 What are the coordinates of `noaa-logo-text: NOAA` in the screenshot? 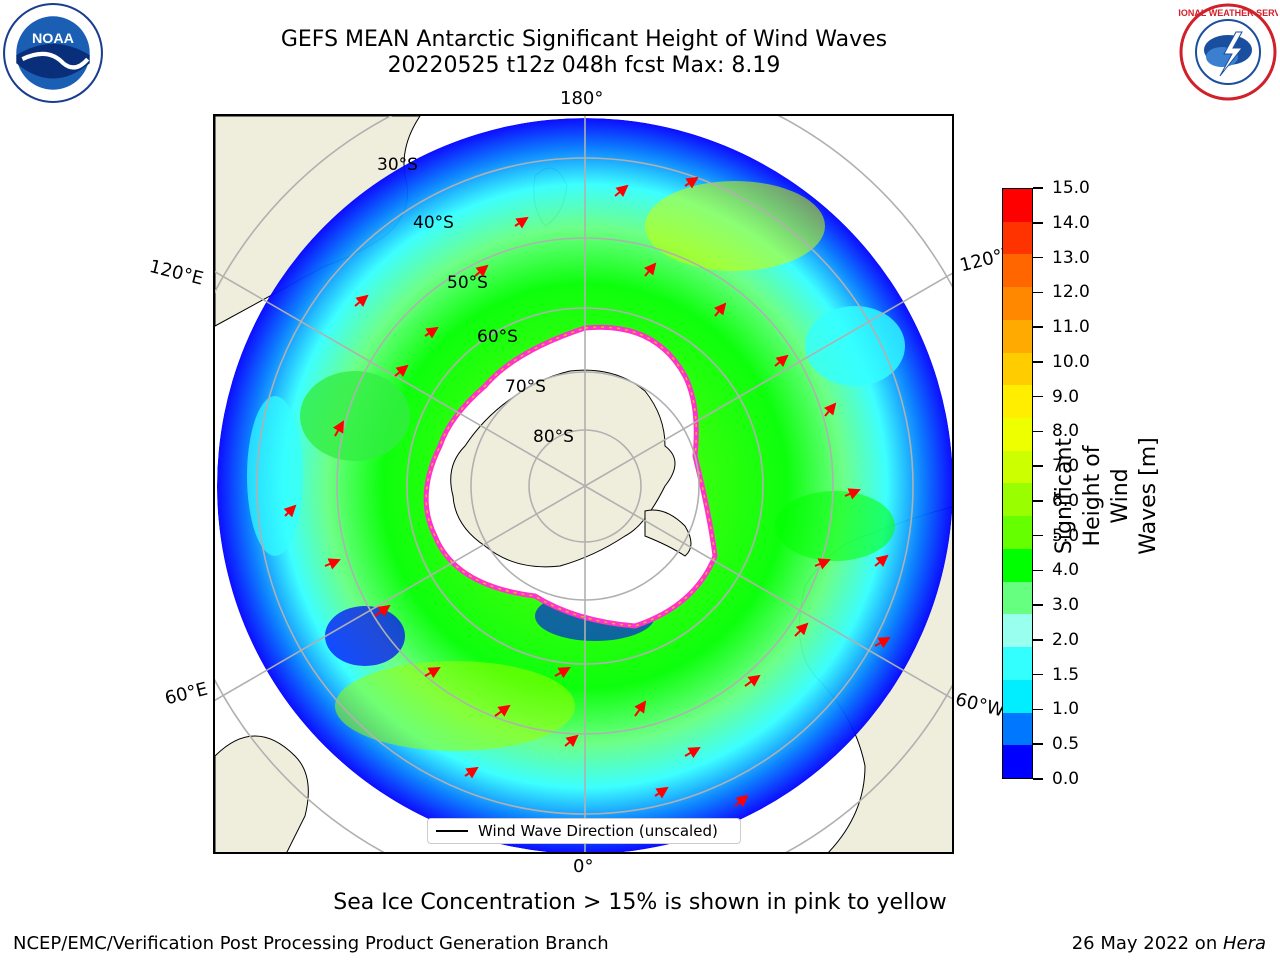 It's located at (53, 39).